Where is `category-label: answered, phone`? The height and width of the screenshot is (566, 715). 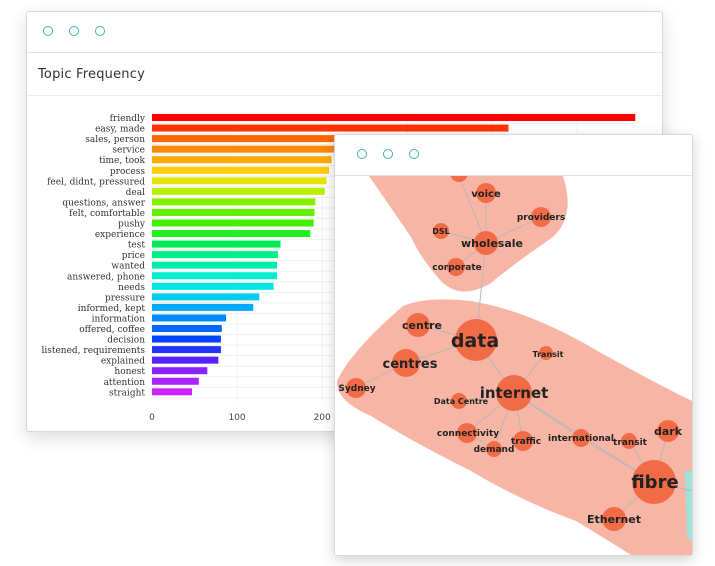 category-label: answered, phone is located at coordinates (106, 277).